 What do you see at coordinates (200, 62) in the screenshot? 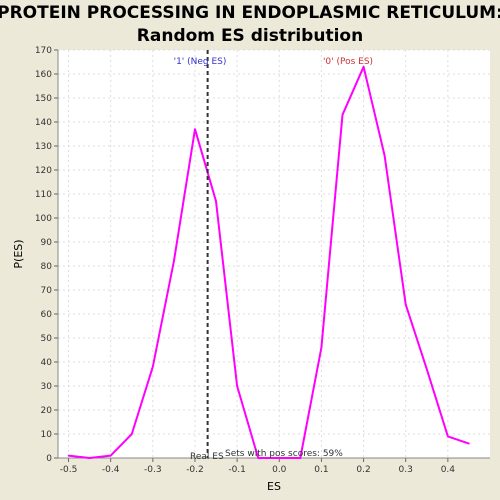
I see `neg-es-label: '1' (Neg ES)` at bounding box center [200, 62].